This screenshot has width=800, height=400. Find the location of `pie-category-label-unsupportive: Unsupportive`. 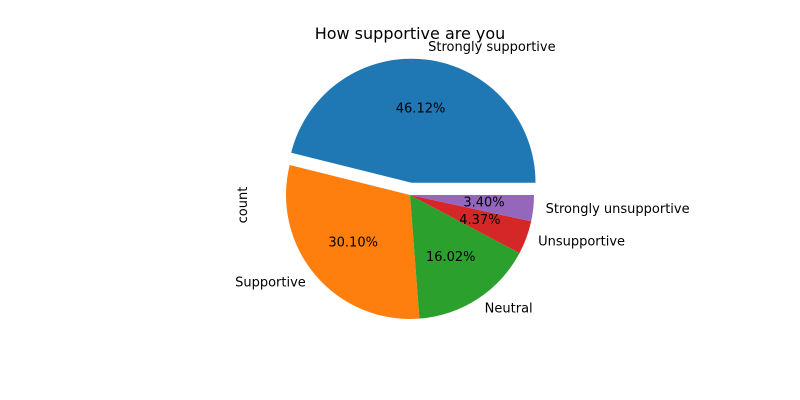

pie-category-label-unsupportive: Unsupportive is located at coordinates (581, 241).